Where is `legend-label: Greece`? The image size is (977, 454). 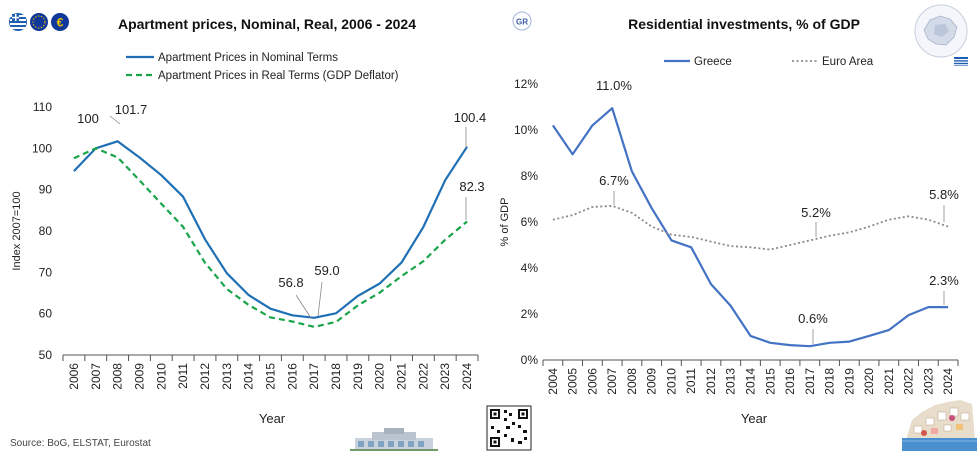
legend-label: Greece is located at coordinates (713, 62).